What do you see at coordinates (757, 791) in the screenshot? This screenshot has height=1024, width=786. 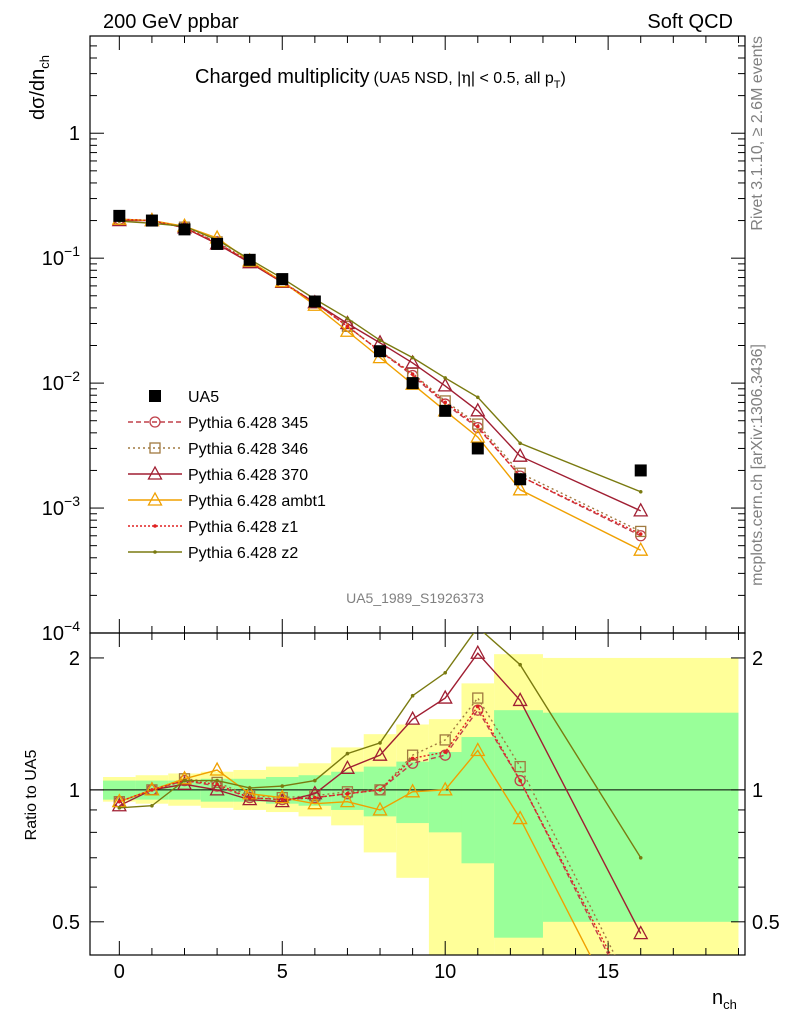 I see `ratio-y-tick-label-right: 1` at bounding box center [757, 791].